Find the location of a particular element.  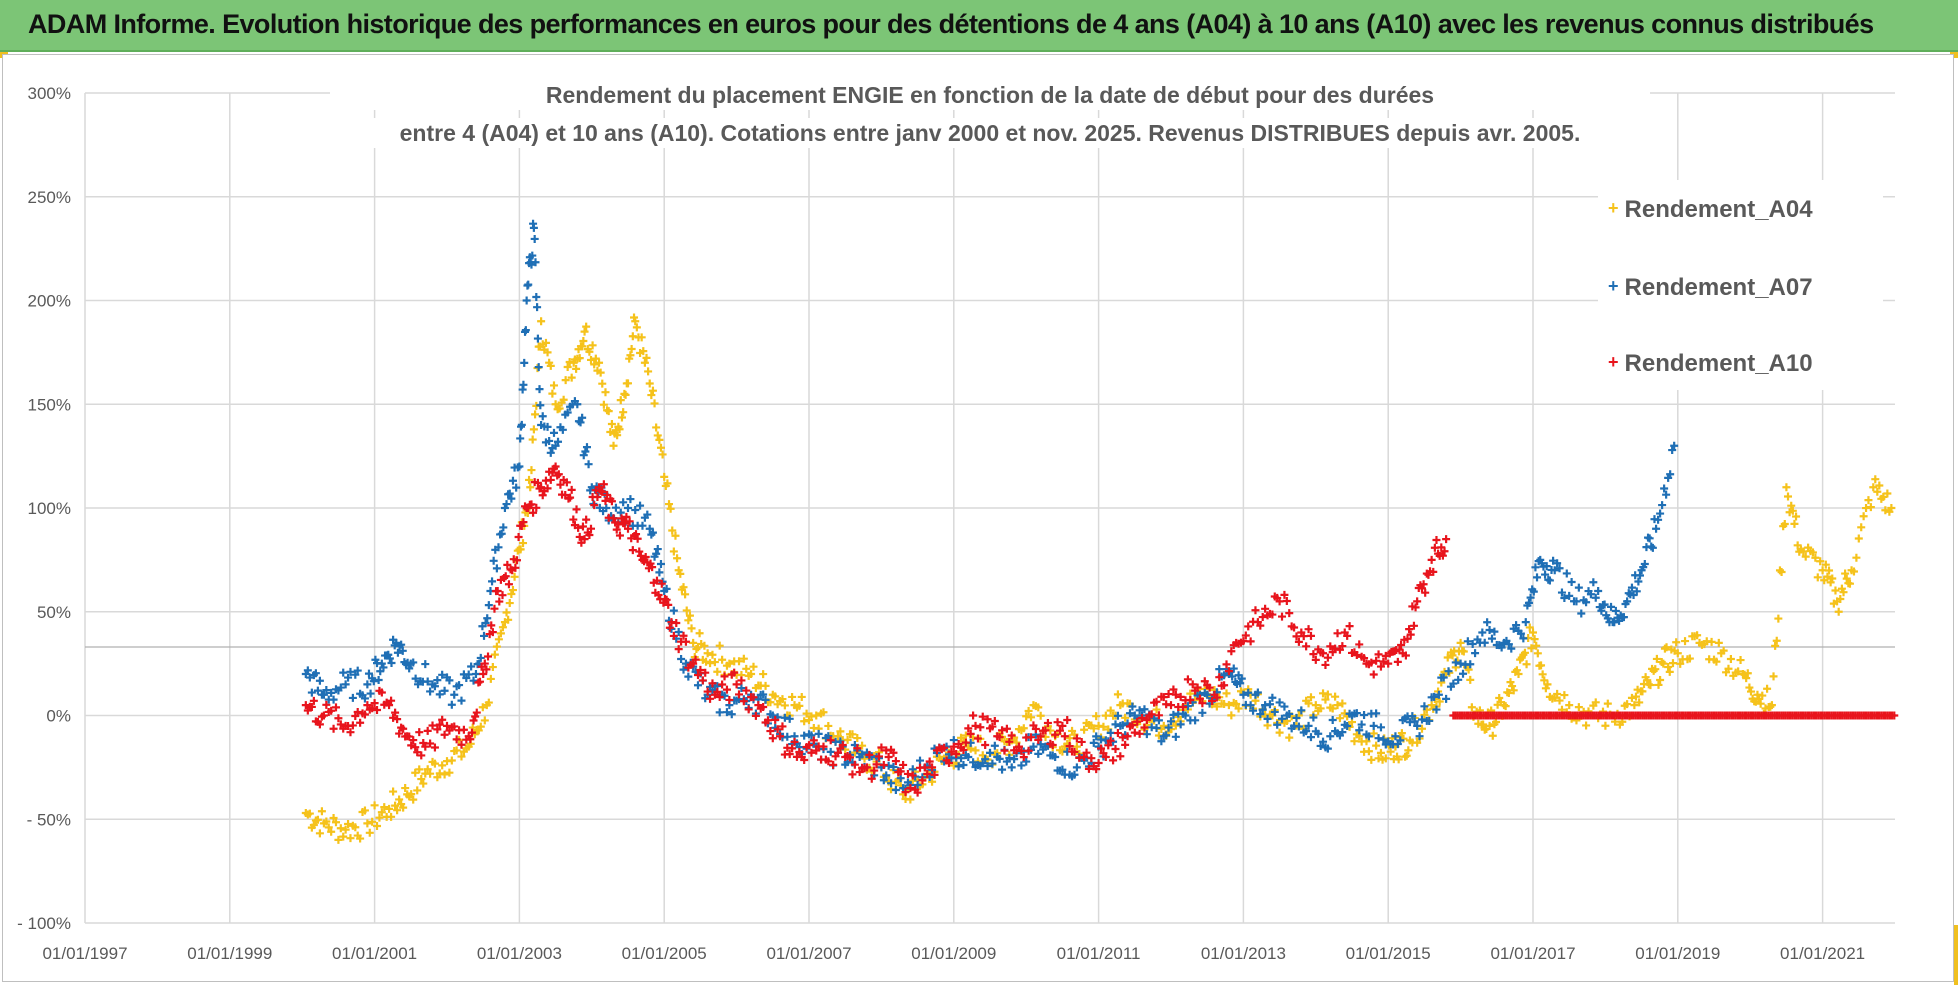

corner-decoration is located at coordinates (1956, 955).